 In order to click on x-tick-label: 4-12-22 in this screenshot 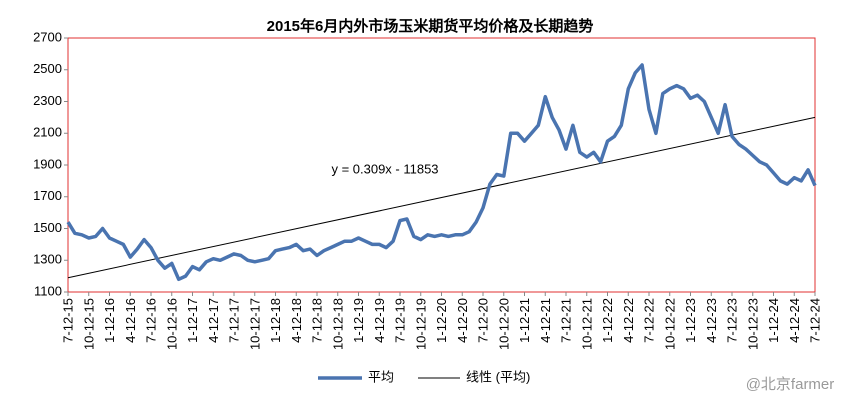, I will do `click(628, 320)`.